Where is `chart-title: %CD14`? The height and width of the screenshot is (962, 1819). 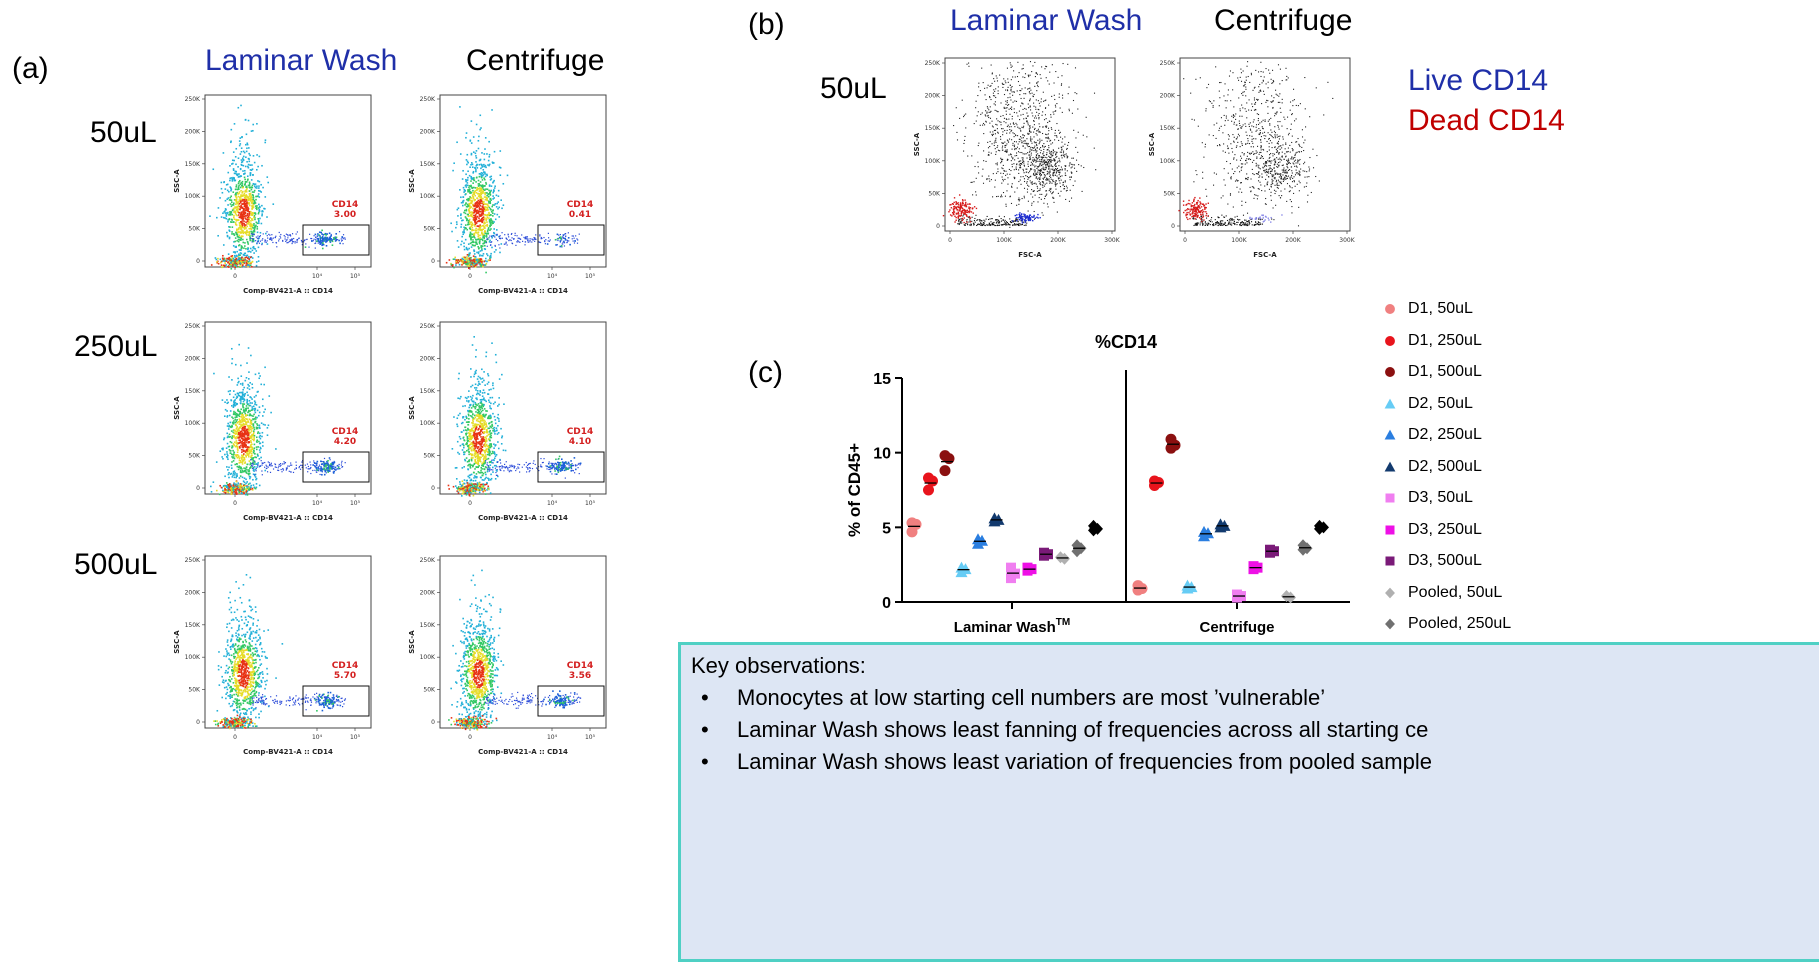 chart-title: %CD14 is located at coordinates (1126, 342).